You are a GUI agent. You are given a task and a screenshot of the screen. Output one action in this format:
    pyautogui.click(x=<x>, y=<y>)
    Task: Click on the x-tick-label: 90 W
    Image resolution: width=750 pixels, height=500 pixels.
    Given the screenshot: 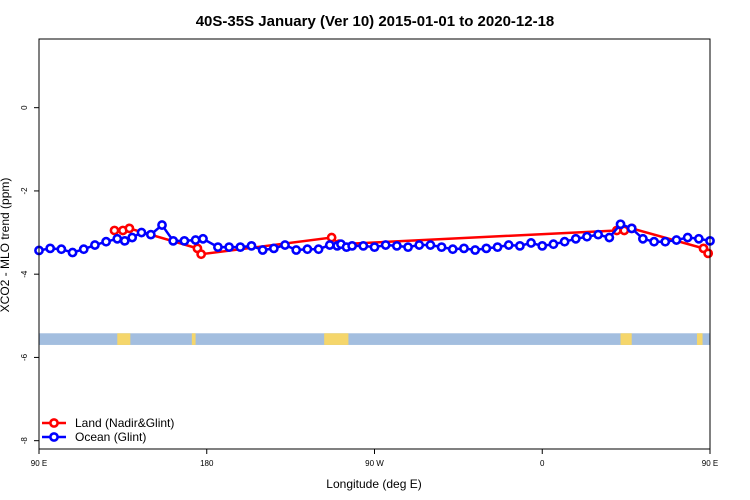 What is the action you would take?
    pyautogui.click(x=374, y=463)
    